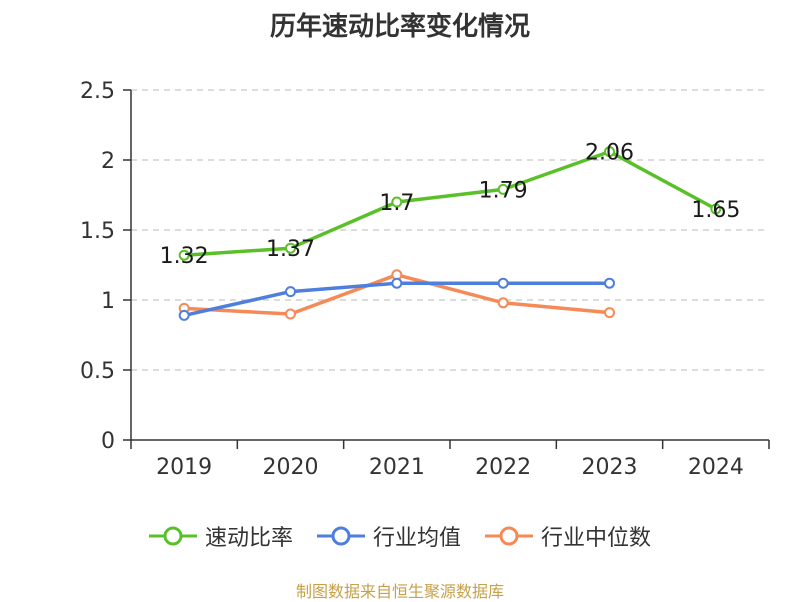 This screenshot has height=602, width=800. I want to click on legend: 速动比率 行业均值 行业中位数, so click(400, 536).